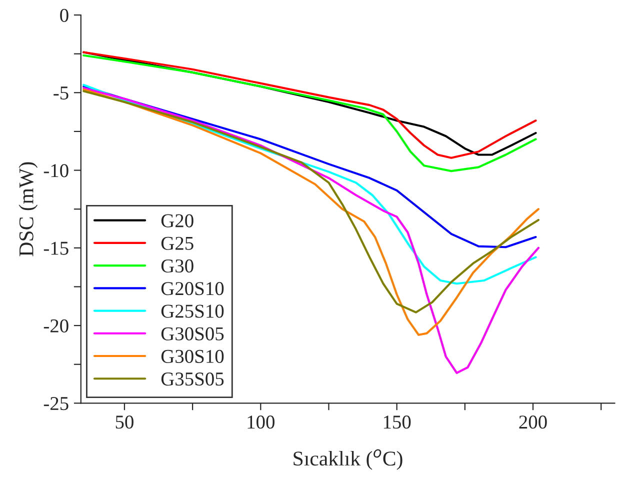 The image size is (637, 484). I want to click on y-tick-label: -10, so click(56, 171).